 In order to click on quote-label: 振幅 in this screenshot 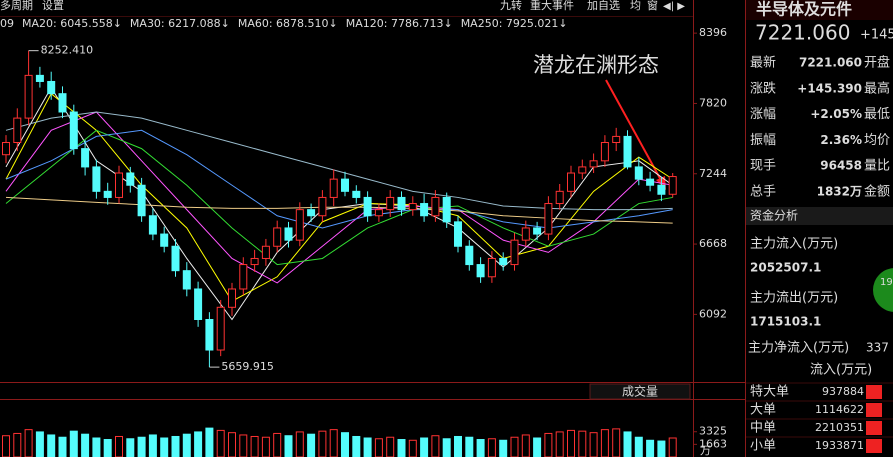, I will do `click(763, 140)`.